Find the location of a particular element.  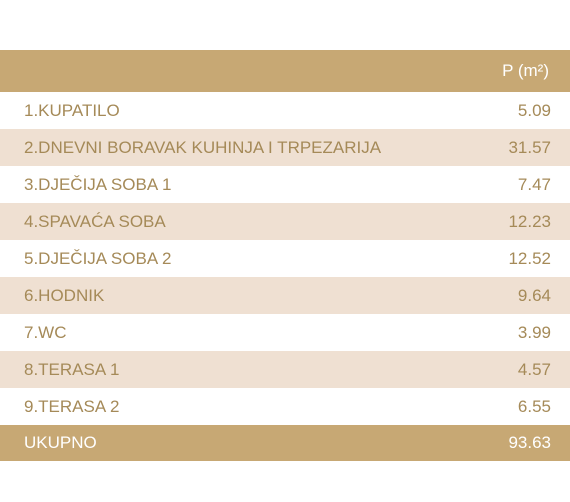

room-name: 7.WC is located at coordinates (45, 332).